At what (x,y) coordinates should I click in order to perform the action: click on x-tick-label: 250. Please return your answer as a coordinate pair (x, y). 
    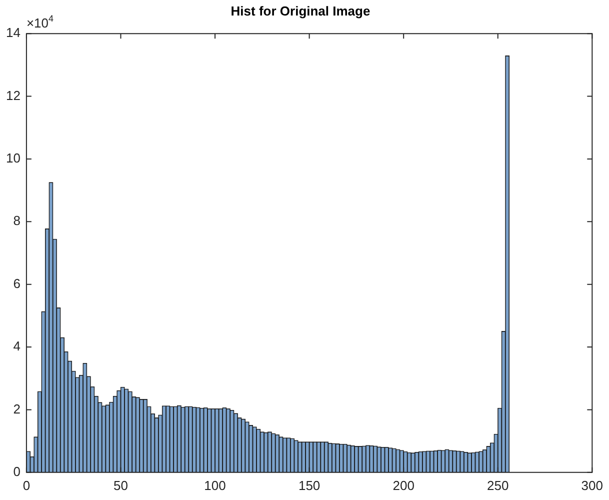
    Looking at the image, I should click on (498, 485).